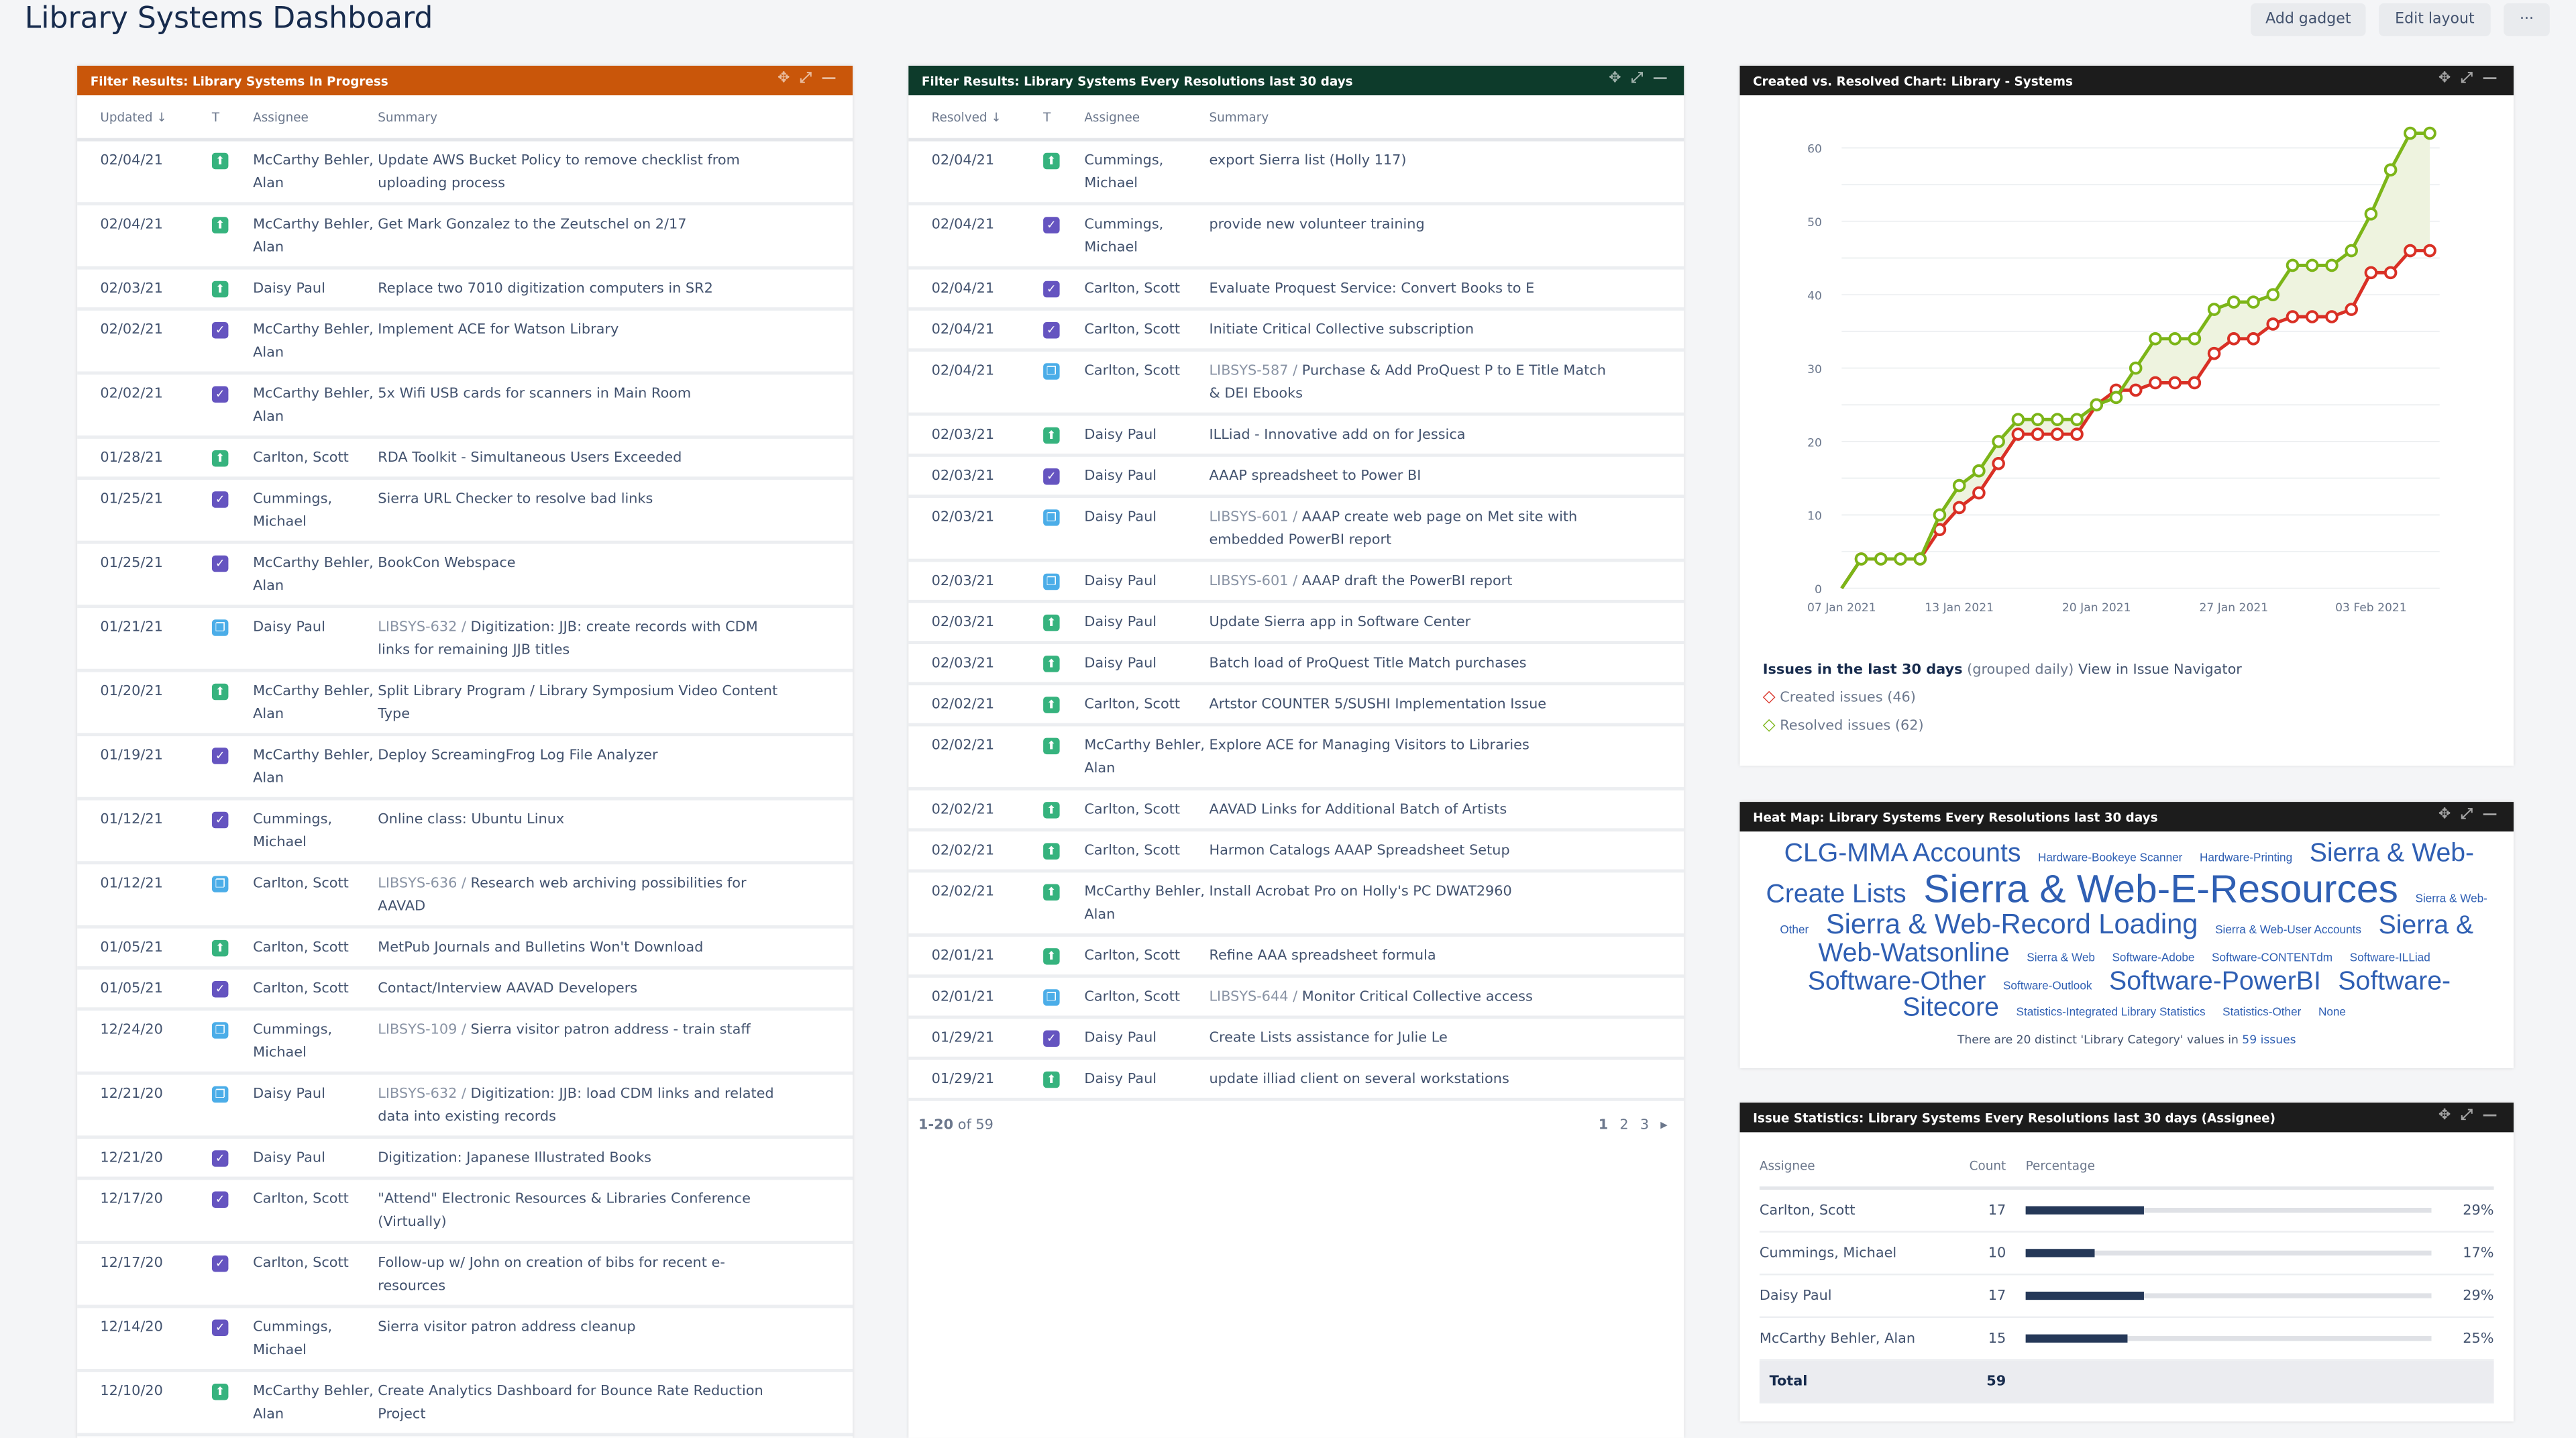  What do you see at coordinates (515, 1159) in the screenshot?
I see `summary-link: Digitization: Japanese Illustrated Books` at bounding box center [515, 1159].